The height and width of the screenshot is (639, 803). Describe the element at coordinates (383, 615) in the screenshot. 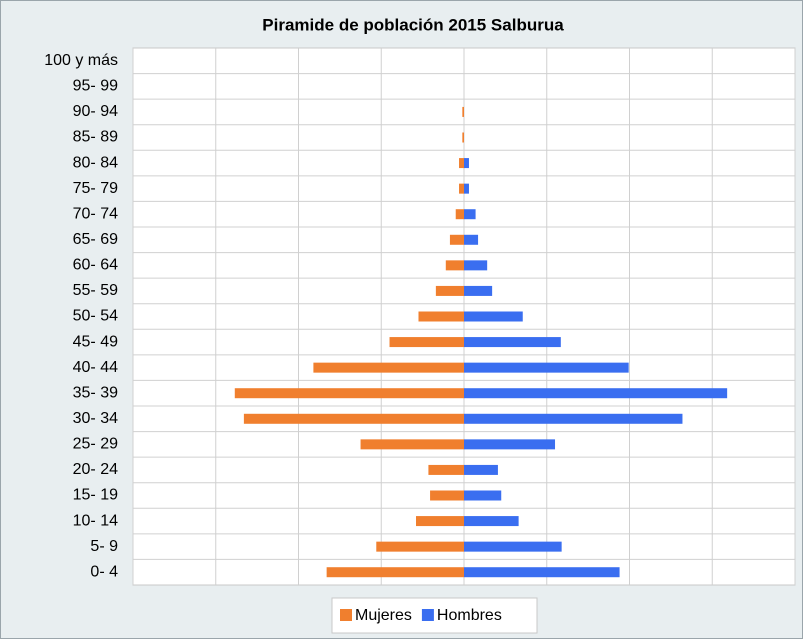

I see `legend-label: Mujeres` at that location.